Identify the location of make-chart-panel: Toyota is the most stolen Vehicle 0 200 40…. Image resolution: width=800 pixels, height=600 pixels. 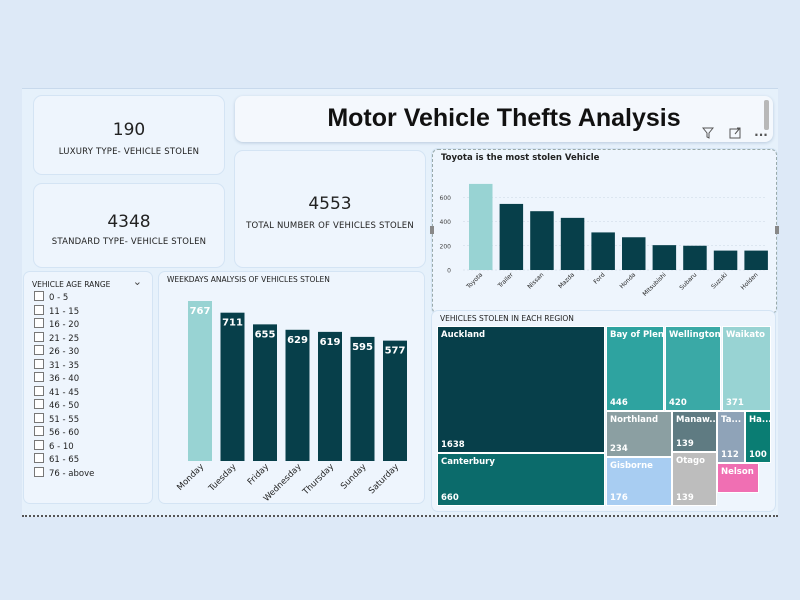
(604, 231).